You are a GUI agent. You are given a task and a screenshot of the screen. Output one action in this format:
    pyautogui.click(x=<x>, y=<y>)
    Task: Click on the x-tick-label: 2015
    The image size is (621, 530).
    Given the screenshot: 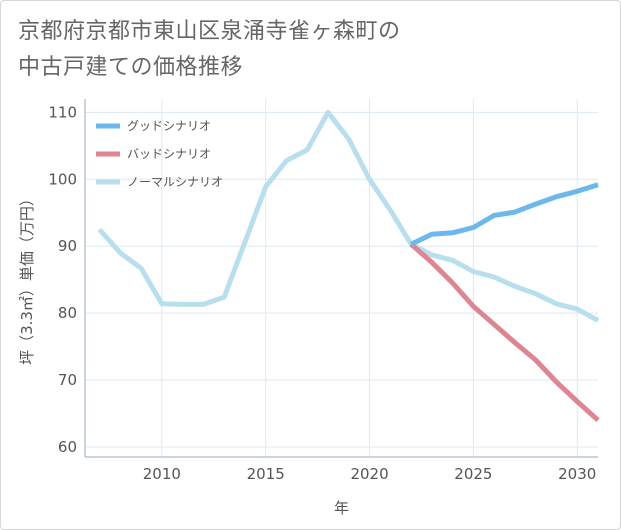 What is the action you would take?
    pyautogui.click(x=266, y=474)
    